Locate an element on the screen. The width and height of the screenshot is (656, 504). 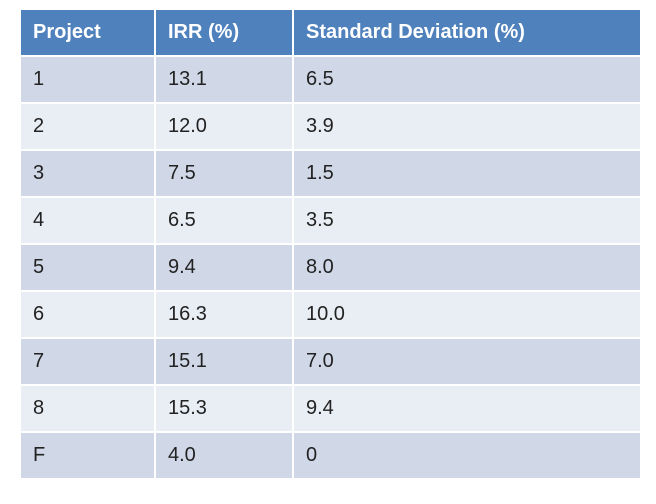
header-standard-deviation: Standard Deviation (%) is located at coordinates (467, 32).